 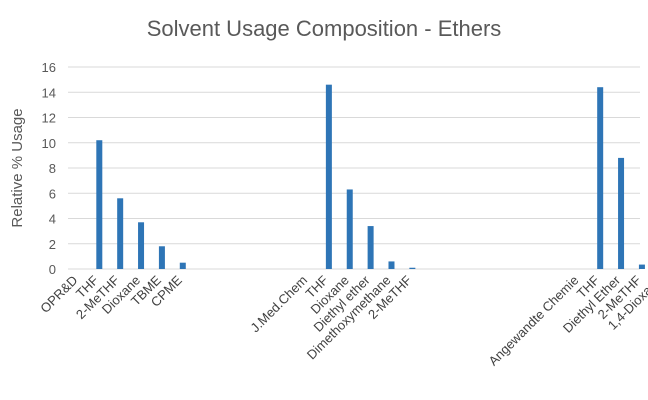 What do you see at coordinates (278, 304) in the screenshot?
I see `x-tick-label: J.Med.Chem` at bounding box center [278, 304].